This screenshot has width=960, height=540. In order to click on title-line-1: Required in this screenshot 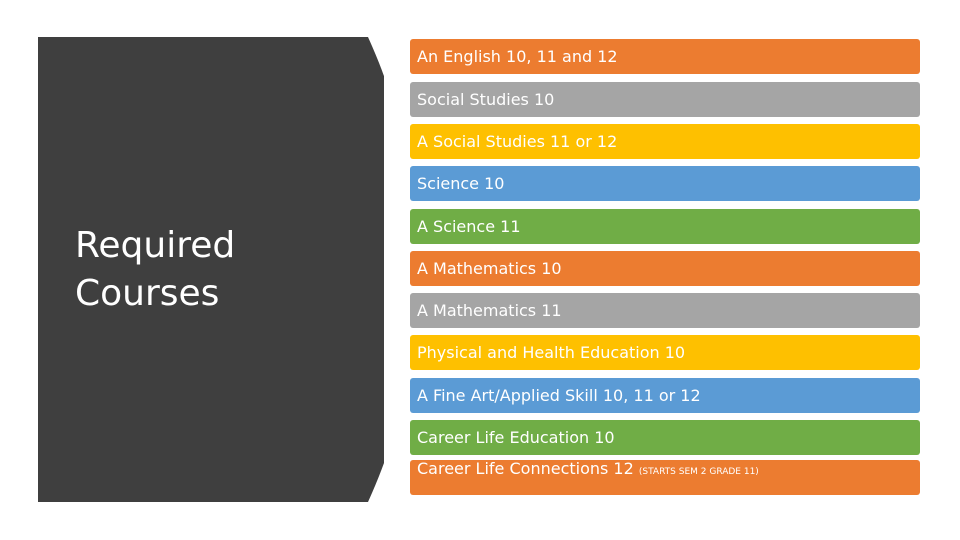, I will do `click(155, 245)`.